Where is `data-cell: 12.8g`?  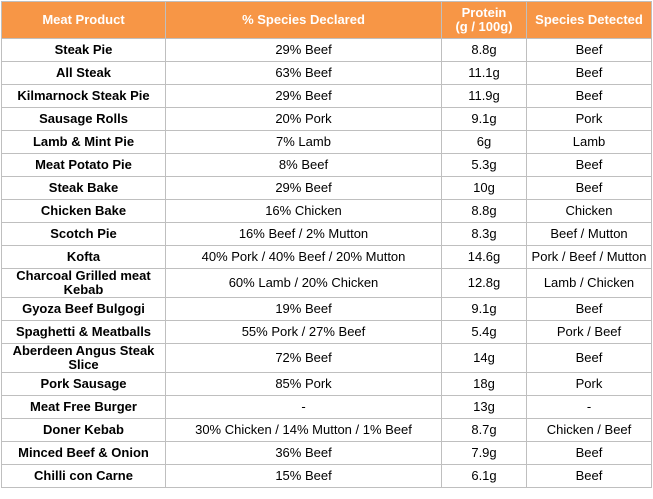 data-cell: 12.8g is located at coordinates (484, 283).